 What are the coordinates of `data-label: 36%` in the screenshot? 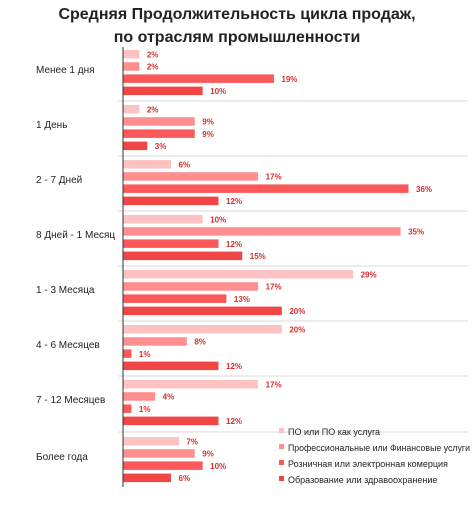 It's located at (424, 189).